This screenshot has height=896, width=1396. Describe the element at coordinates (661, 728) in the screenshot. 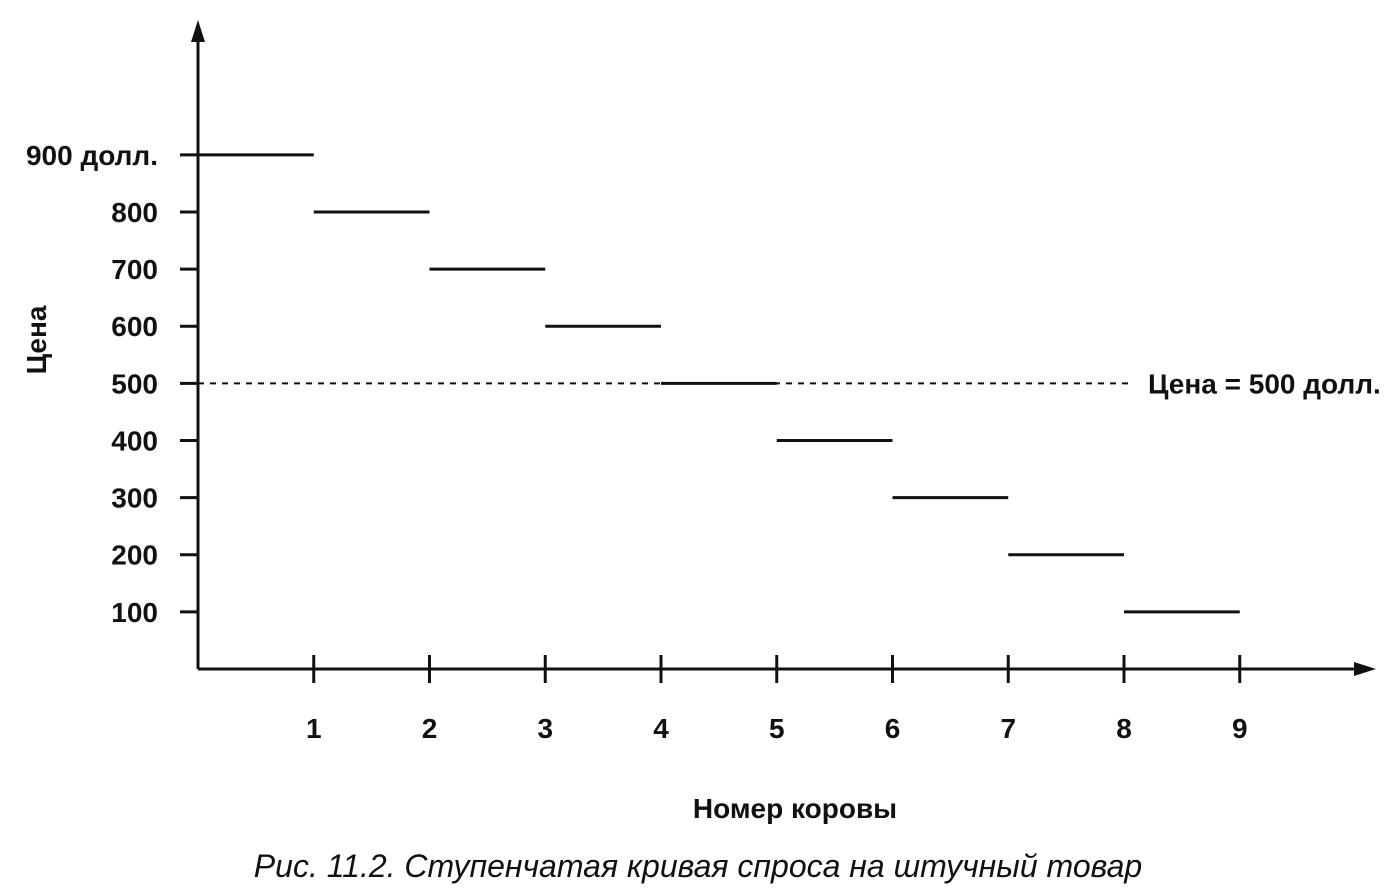

I see `x-tick-label: 4` at that location.